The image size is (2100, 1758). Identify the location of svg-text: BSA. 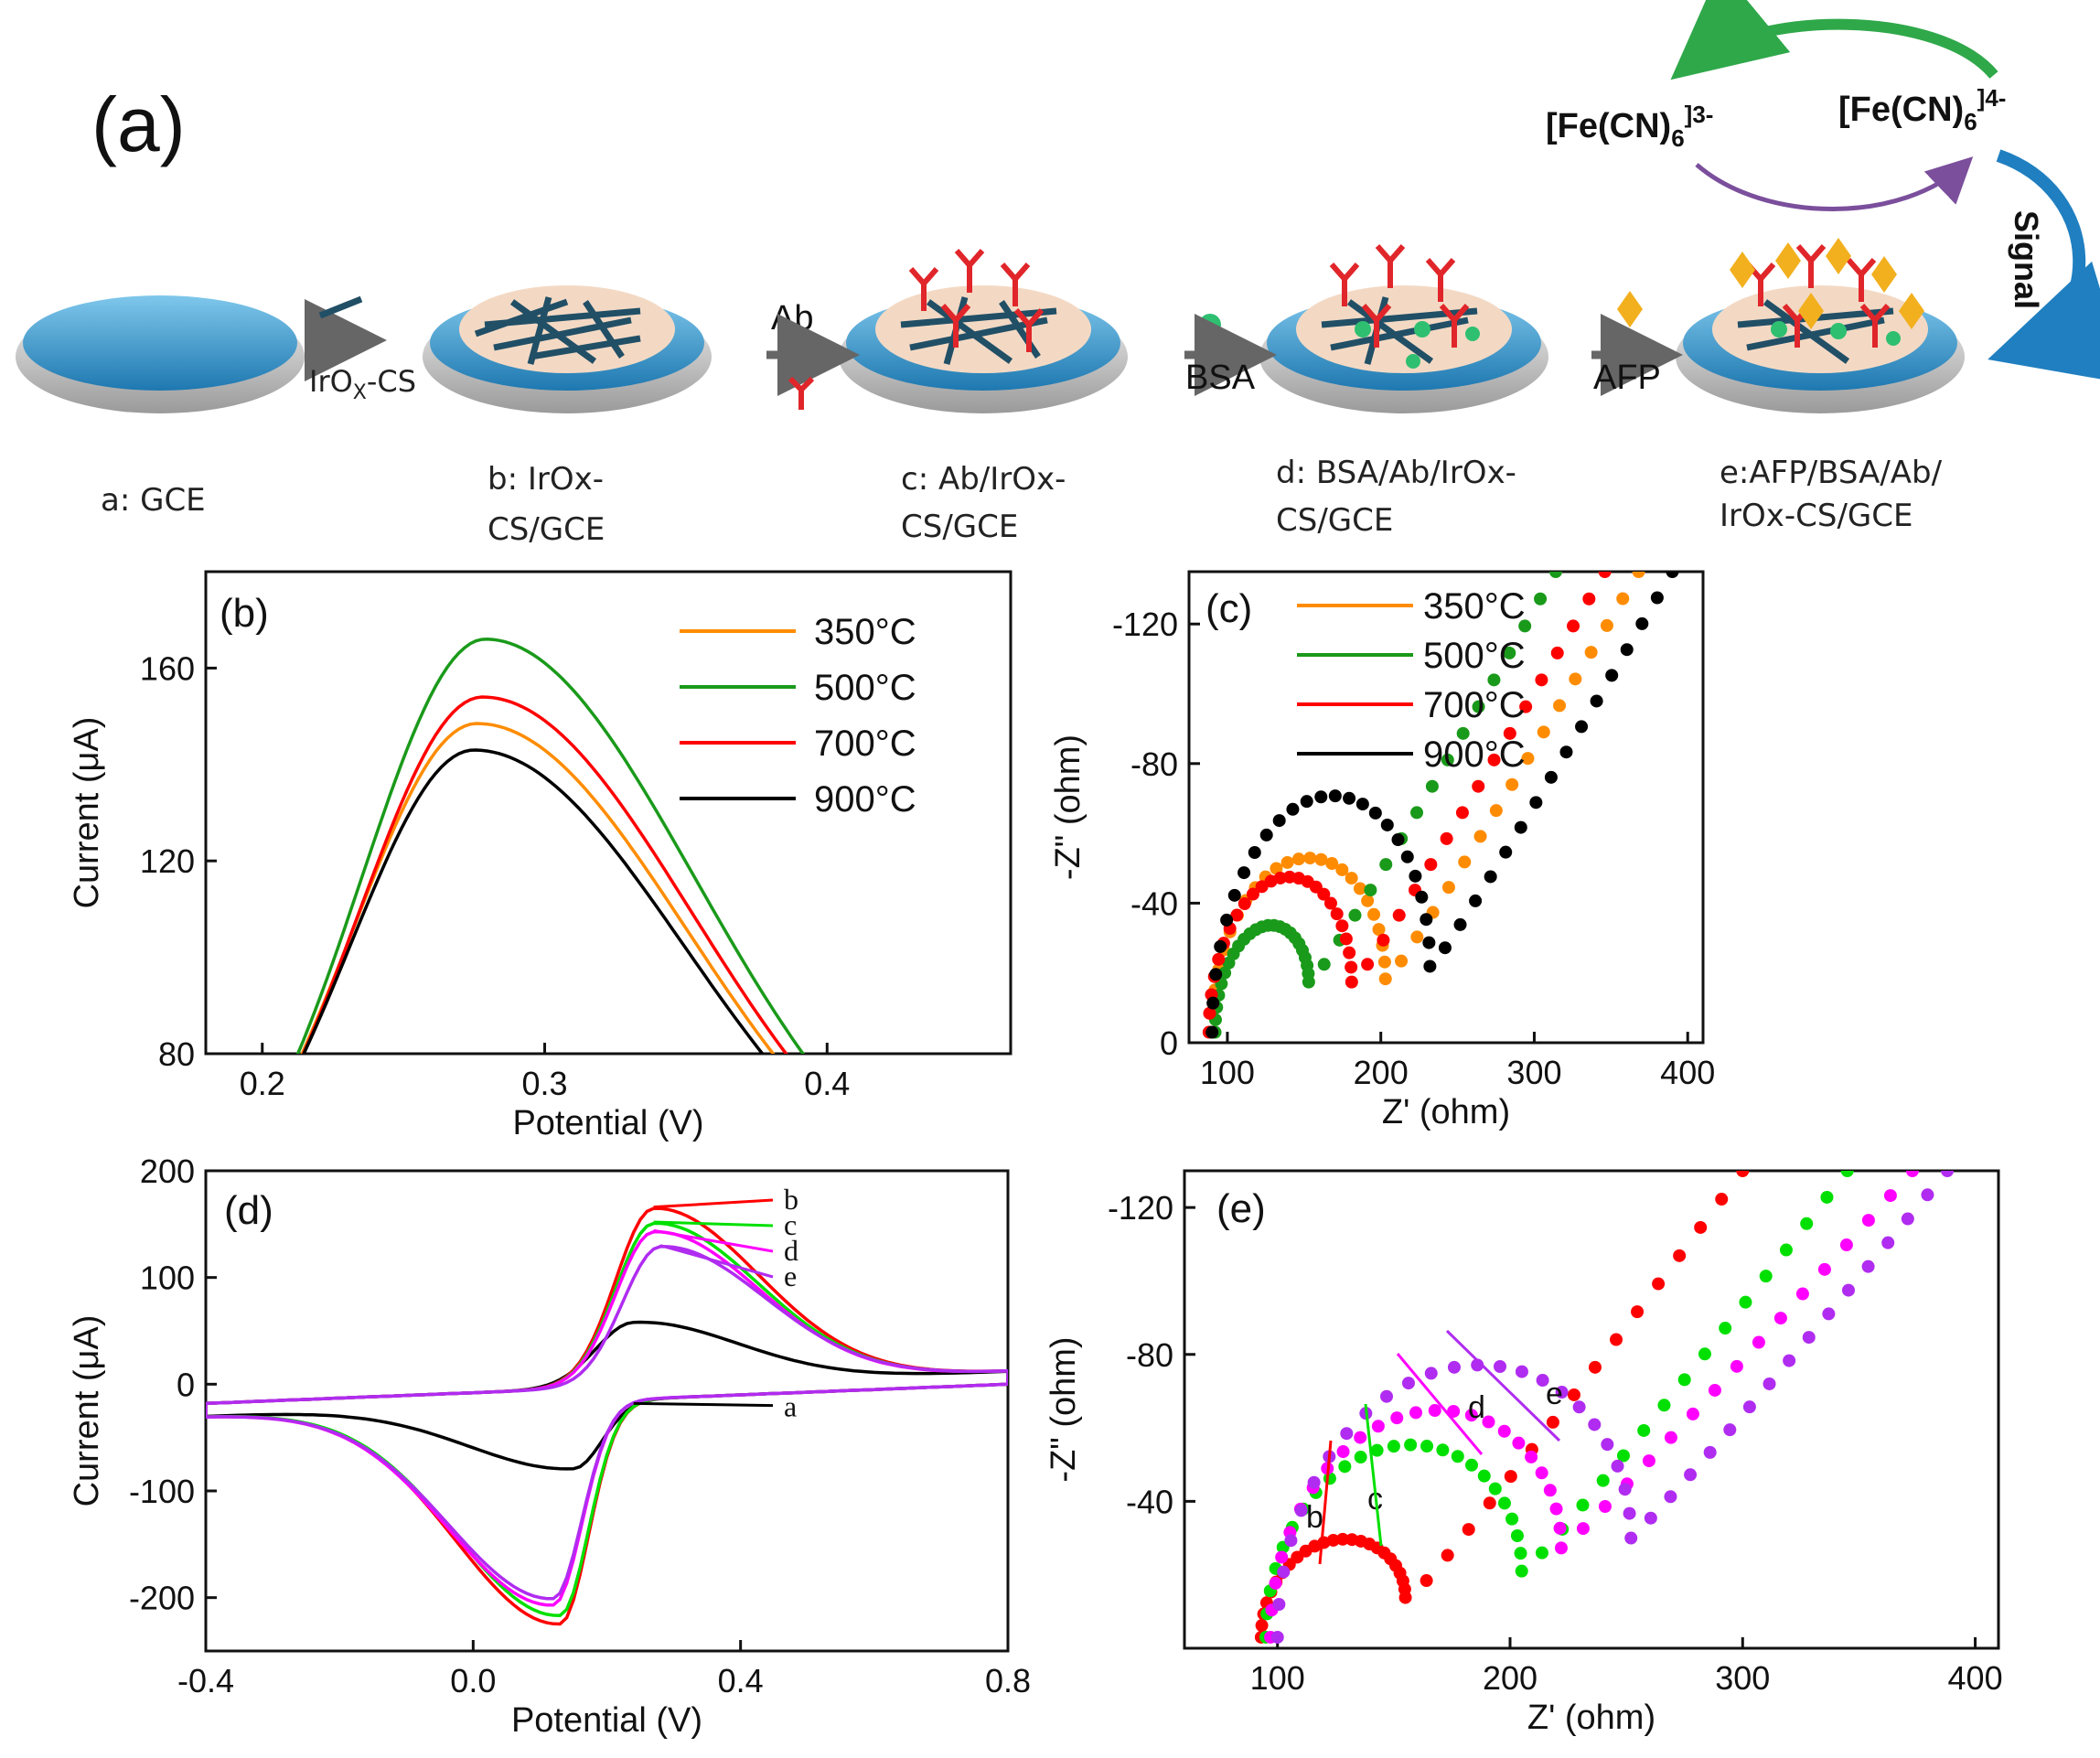
(1220, 378).